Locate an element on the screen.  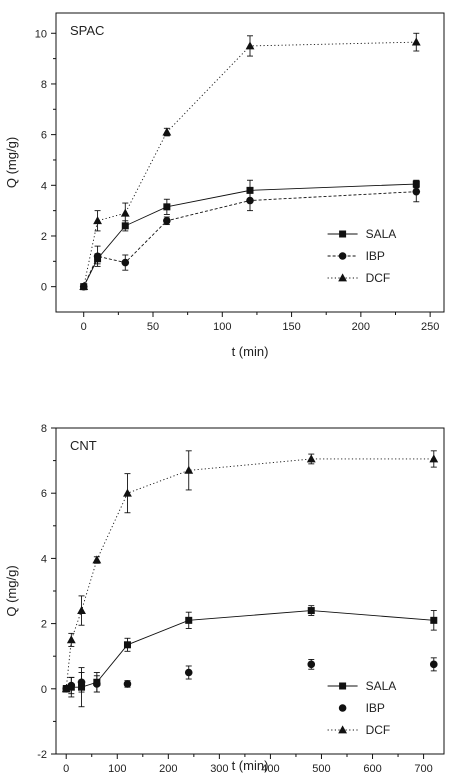
x-tick-label: 300 is located at coordinates (219, 769).